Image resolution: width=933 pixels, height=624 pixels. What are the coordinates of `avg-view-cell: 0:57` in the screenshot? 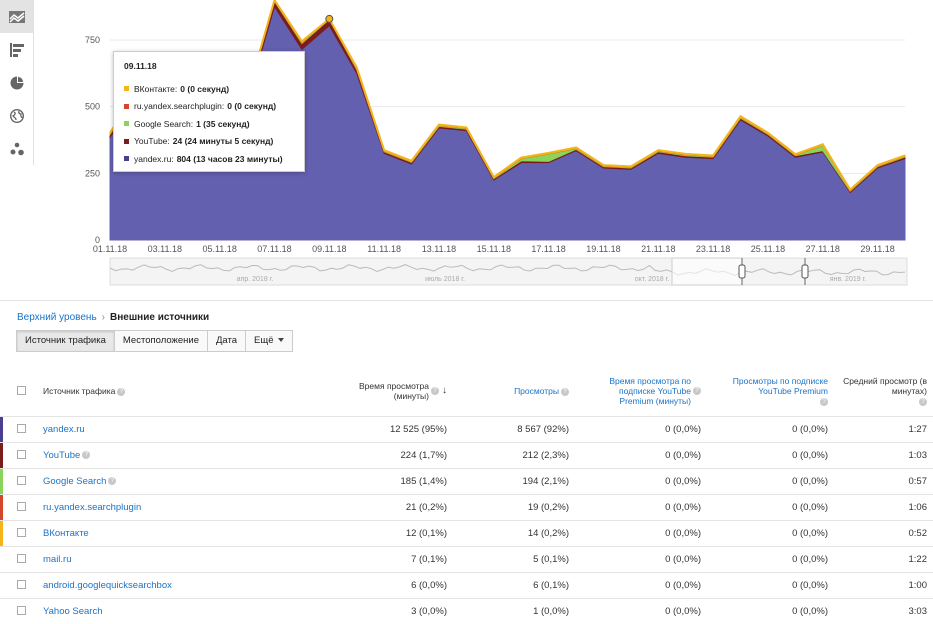 It's located at (883, 482).